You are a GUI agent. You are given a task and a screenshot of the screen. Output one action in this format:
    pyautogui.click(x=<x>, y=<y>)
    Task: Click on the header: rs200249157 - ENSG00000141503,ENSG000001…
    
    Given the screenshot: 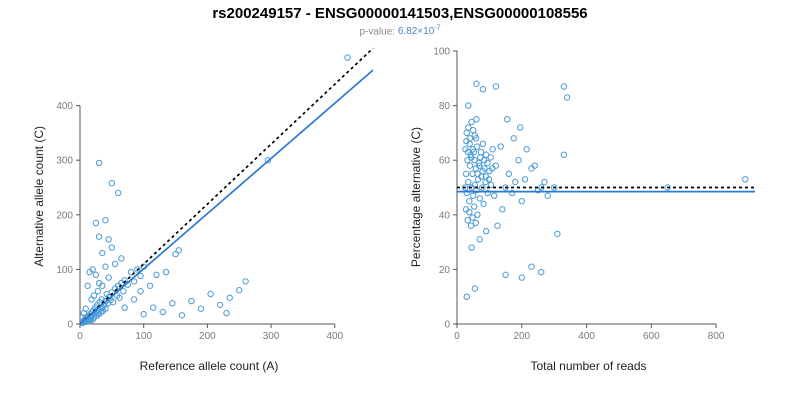 What is the action you would take?
    pyautogui.click(x=400, y=18)
    